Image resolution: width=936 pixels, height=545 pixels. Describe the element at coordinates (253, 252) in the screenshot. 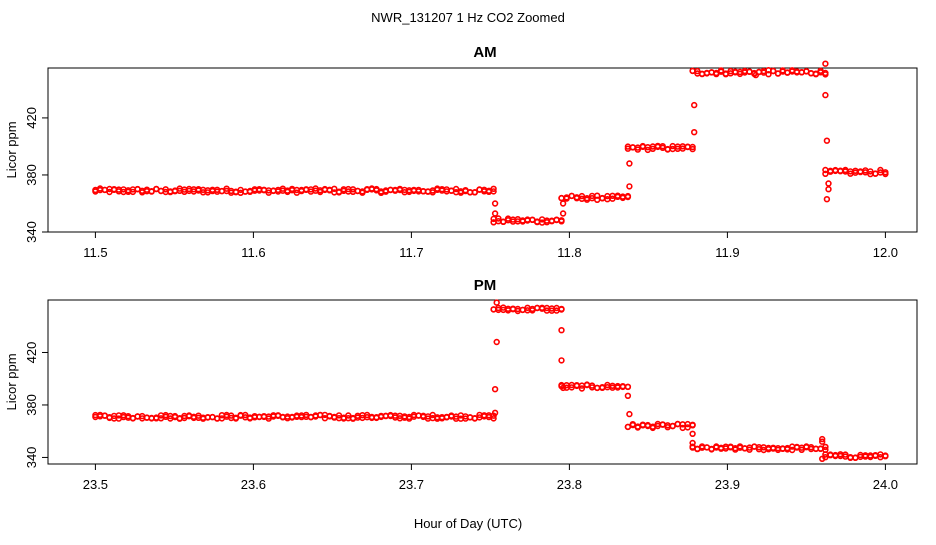

I see `x-tick-label-am-1: 11.6` at that location.